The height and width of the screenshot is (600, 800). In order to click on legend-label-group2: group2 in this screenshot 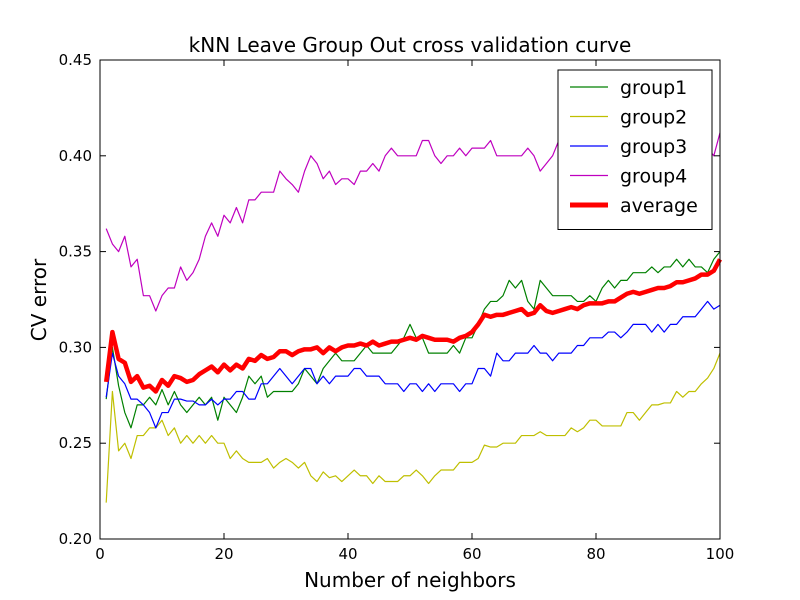, I will do `click(653, 118)`.